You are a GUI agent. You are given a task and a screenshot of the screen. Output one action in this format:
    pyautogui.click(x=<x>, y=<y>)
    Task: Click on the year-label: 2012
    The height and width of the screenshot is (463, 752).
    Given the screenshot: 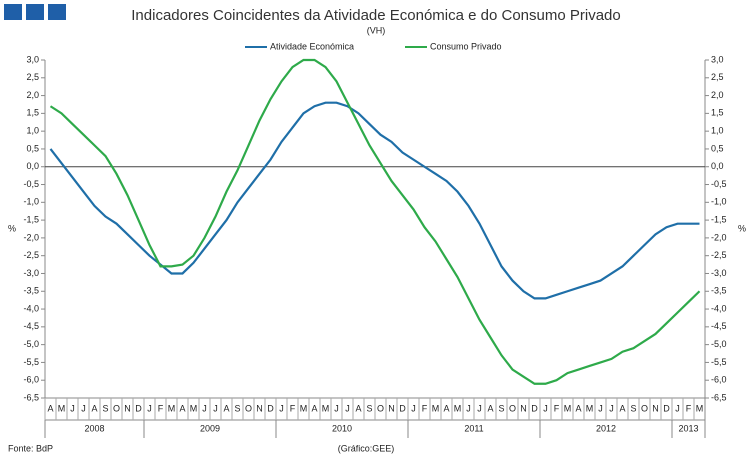 What is the action you would take?
    pyautogui.click(x=606, y=428)
    